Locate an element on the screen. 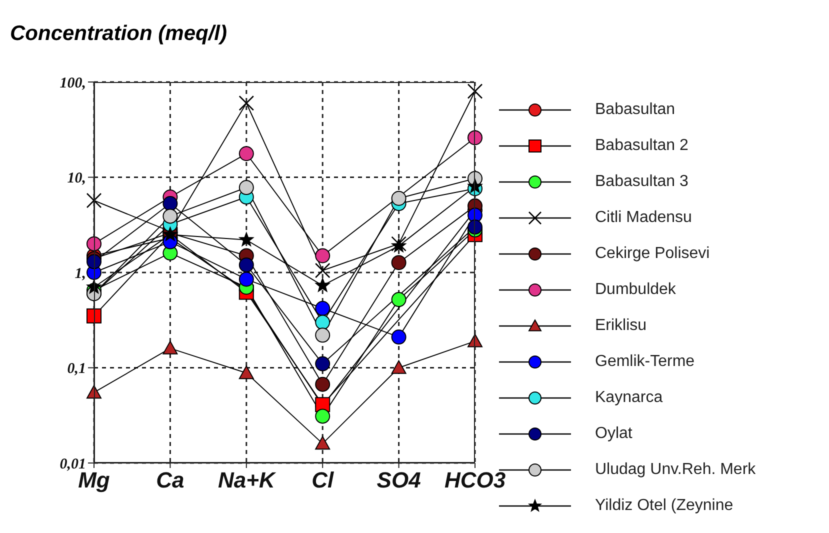 This screenshot has width=829, height=533. legend-label: Uludag Unv.Reh. Merk is located at coordinates (675, 470).